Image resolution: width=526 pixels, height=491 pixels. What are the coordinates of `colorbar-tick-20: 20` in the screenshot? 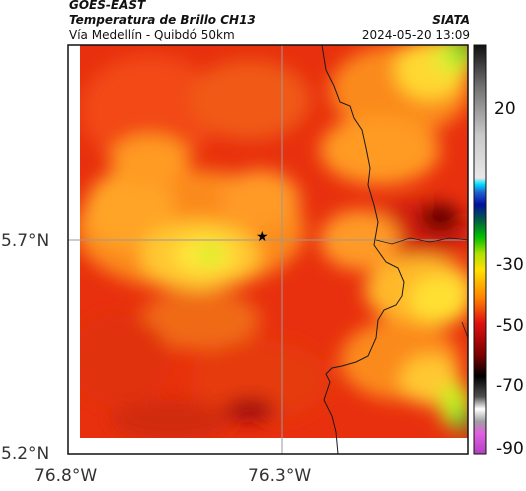 It's located at (505, 109).